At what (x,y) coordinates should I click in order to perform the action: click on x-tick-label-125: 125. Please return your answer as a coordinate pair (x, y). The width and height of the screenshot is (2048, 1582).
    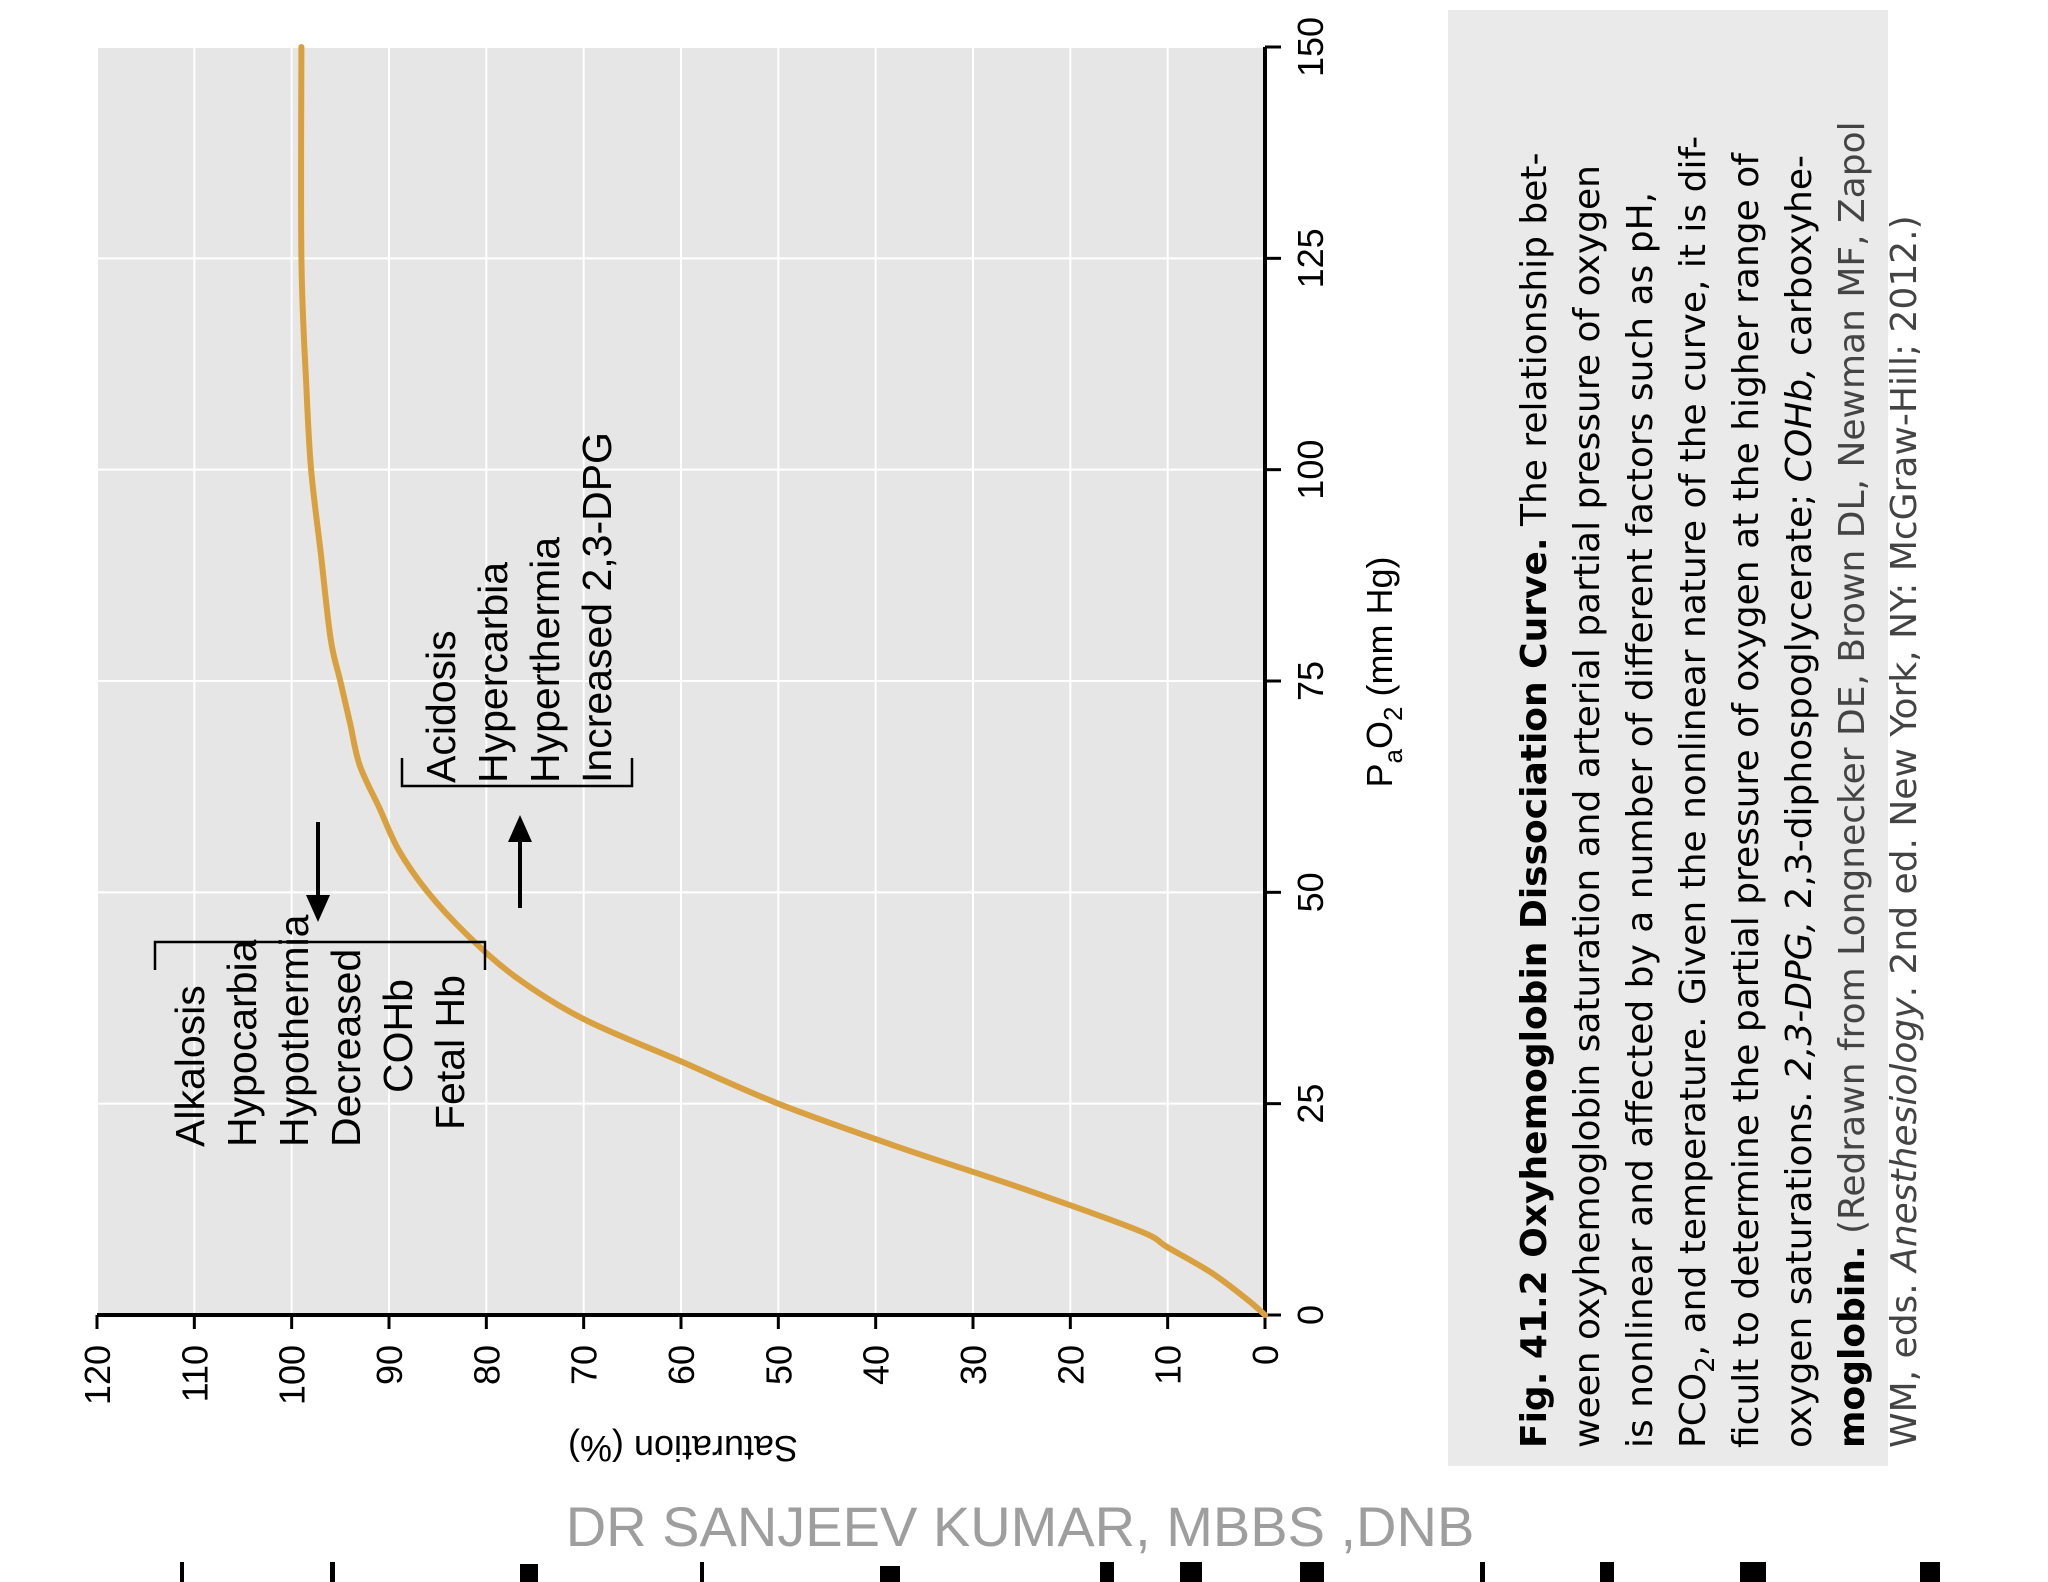
    Looking at the image, I should click on (1310, 258).